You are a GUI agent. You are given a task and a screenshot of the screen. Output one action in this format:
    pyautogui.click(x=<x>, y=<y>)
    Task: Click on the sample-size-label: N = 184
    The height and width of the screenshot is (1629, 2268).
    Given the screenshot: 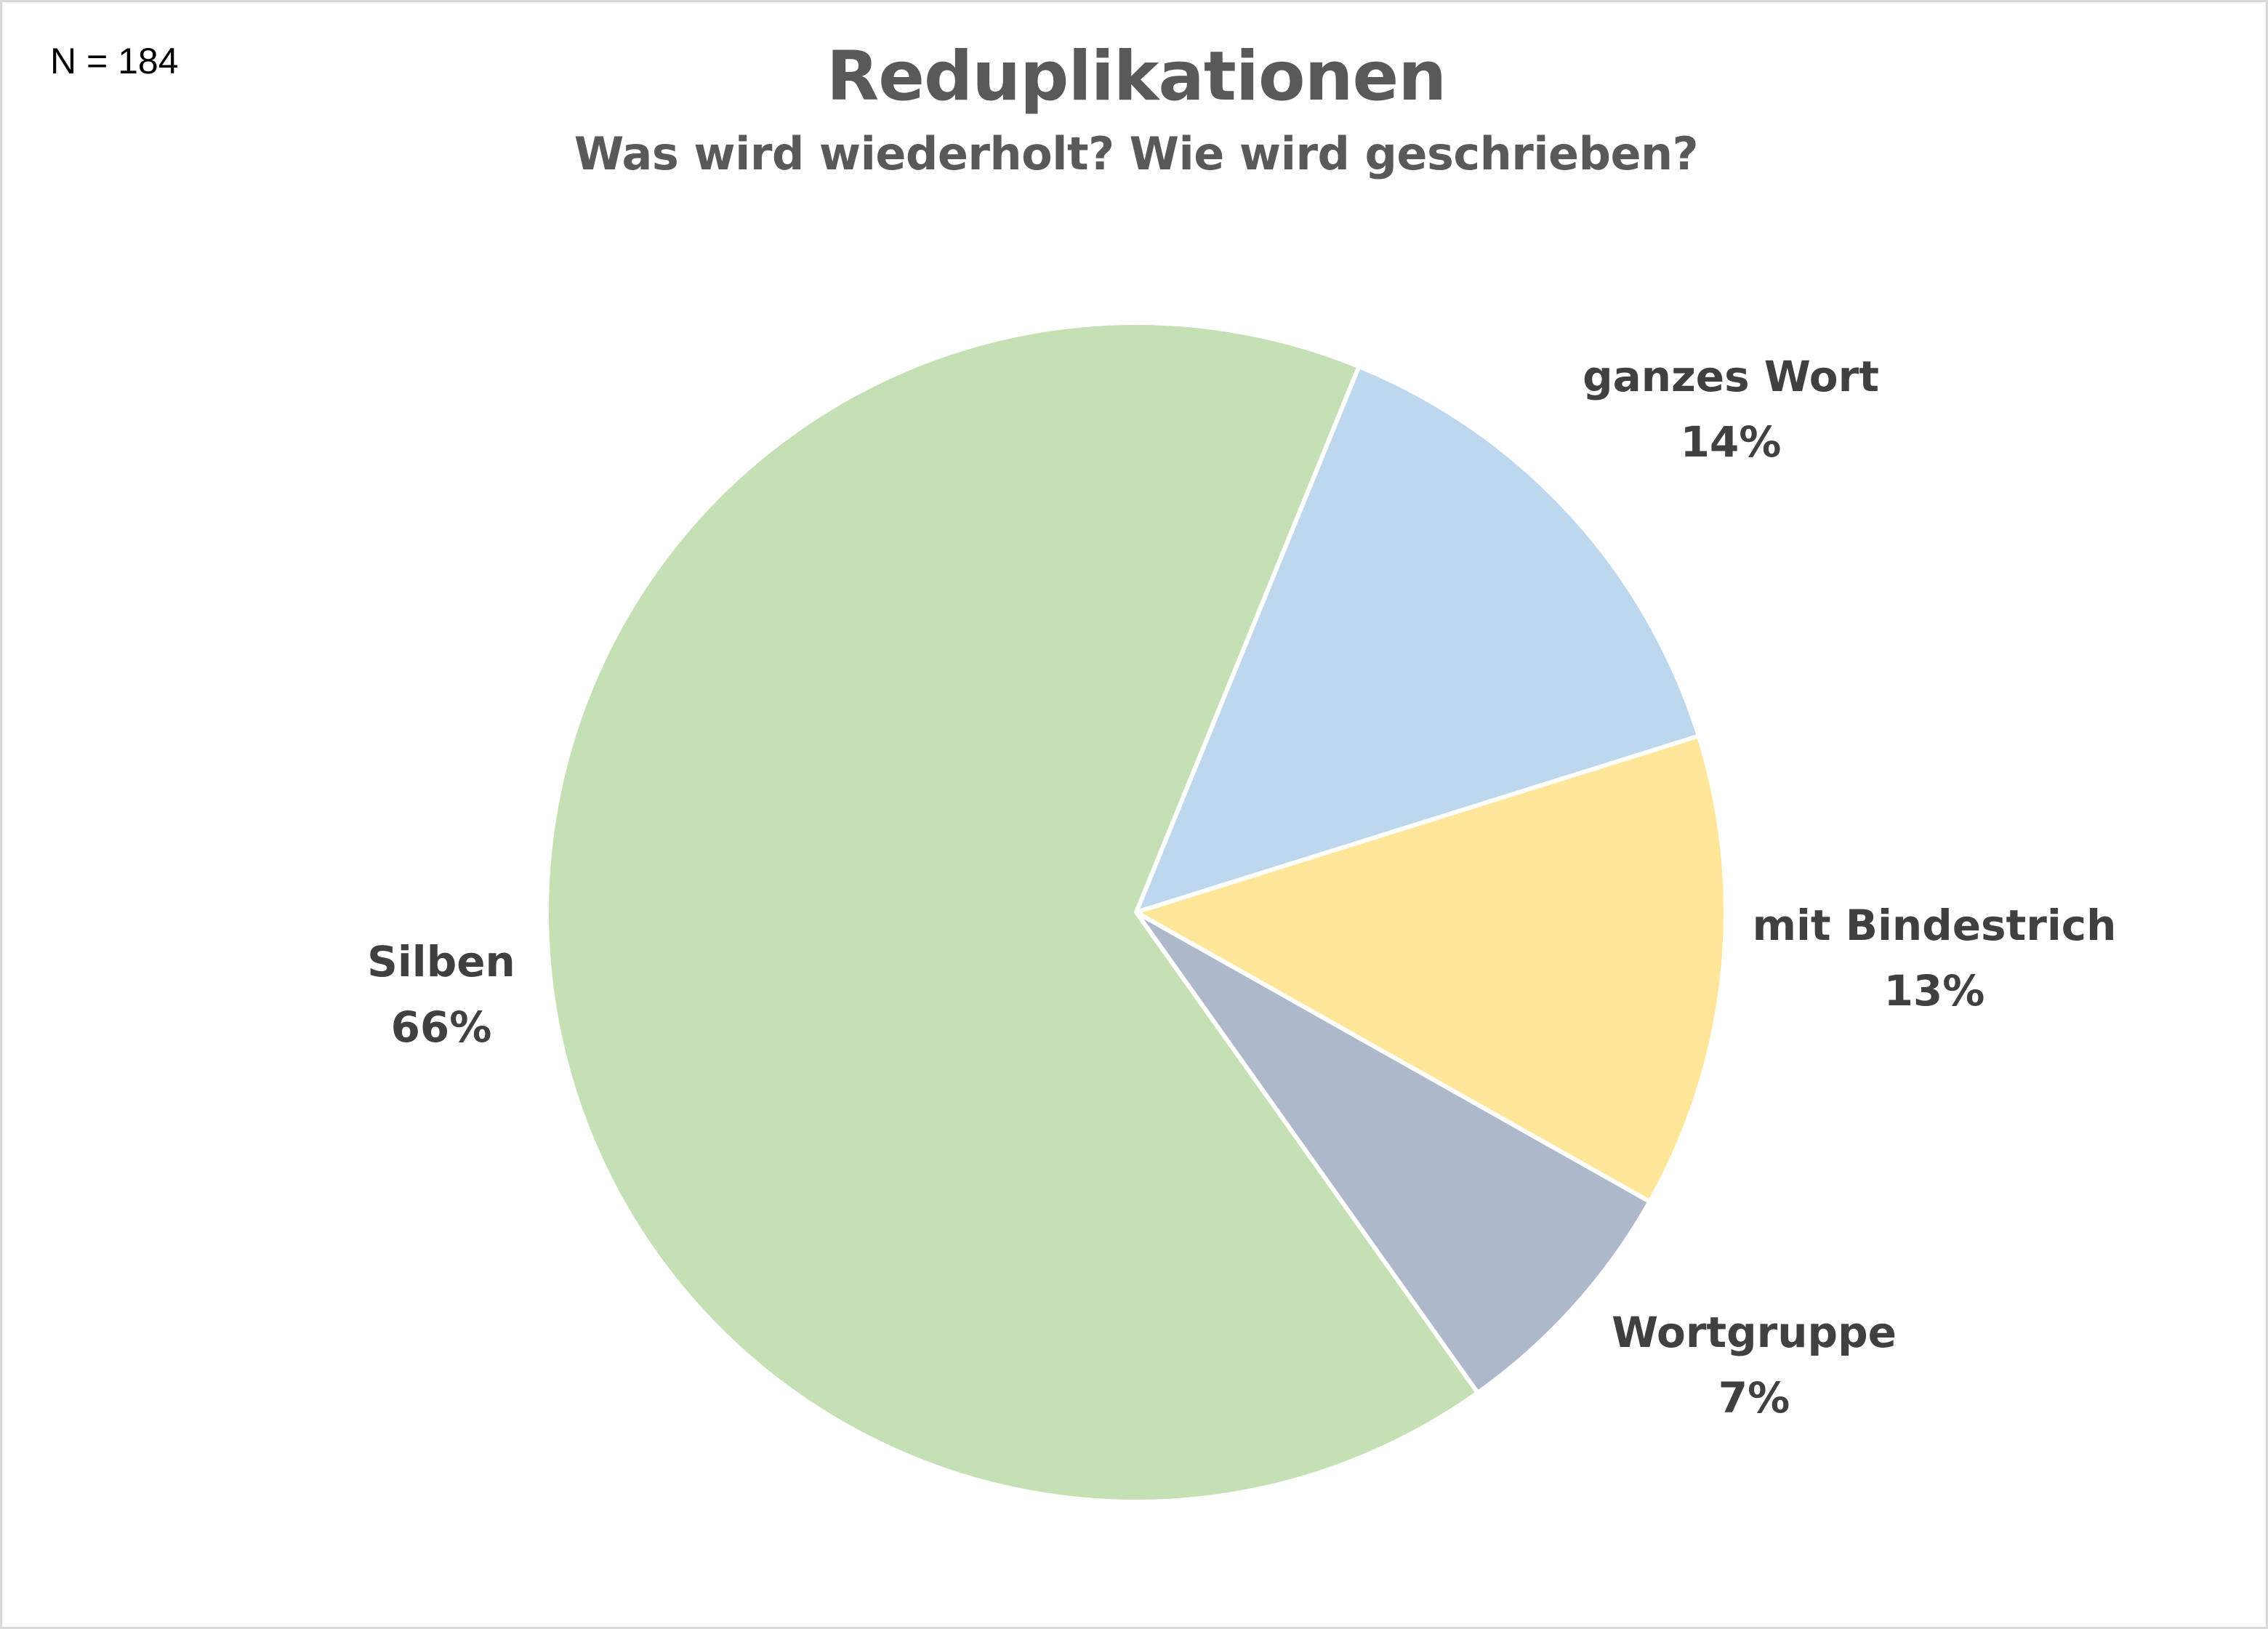 What is the action you would take?
    pyautogui.click(x=114, y=61)
    